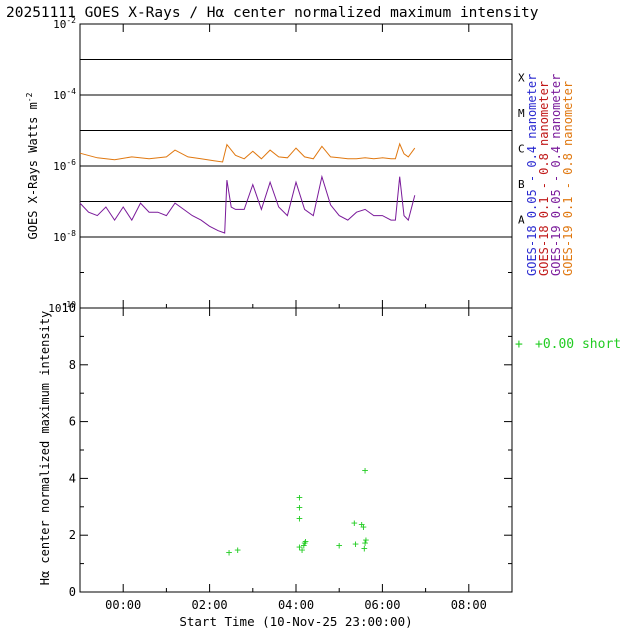 This screenshot has height=640, width=640. Describe the element at coordinates (519, 344) in the screenshot. I see `halpha-legend-marker: +` at that location.